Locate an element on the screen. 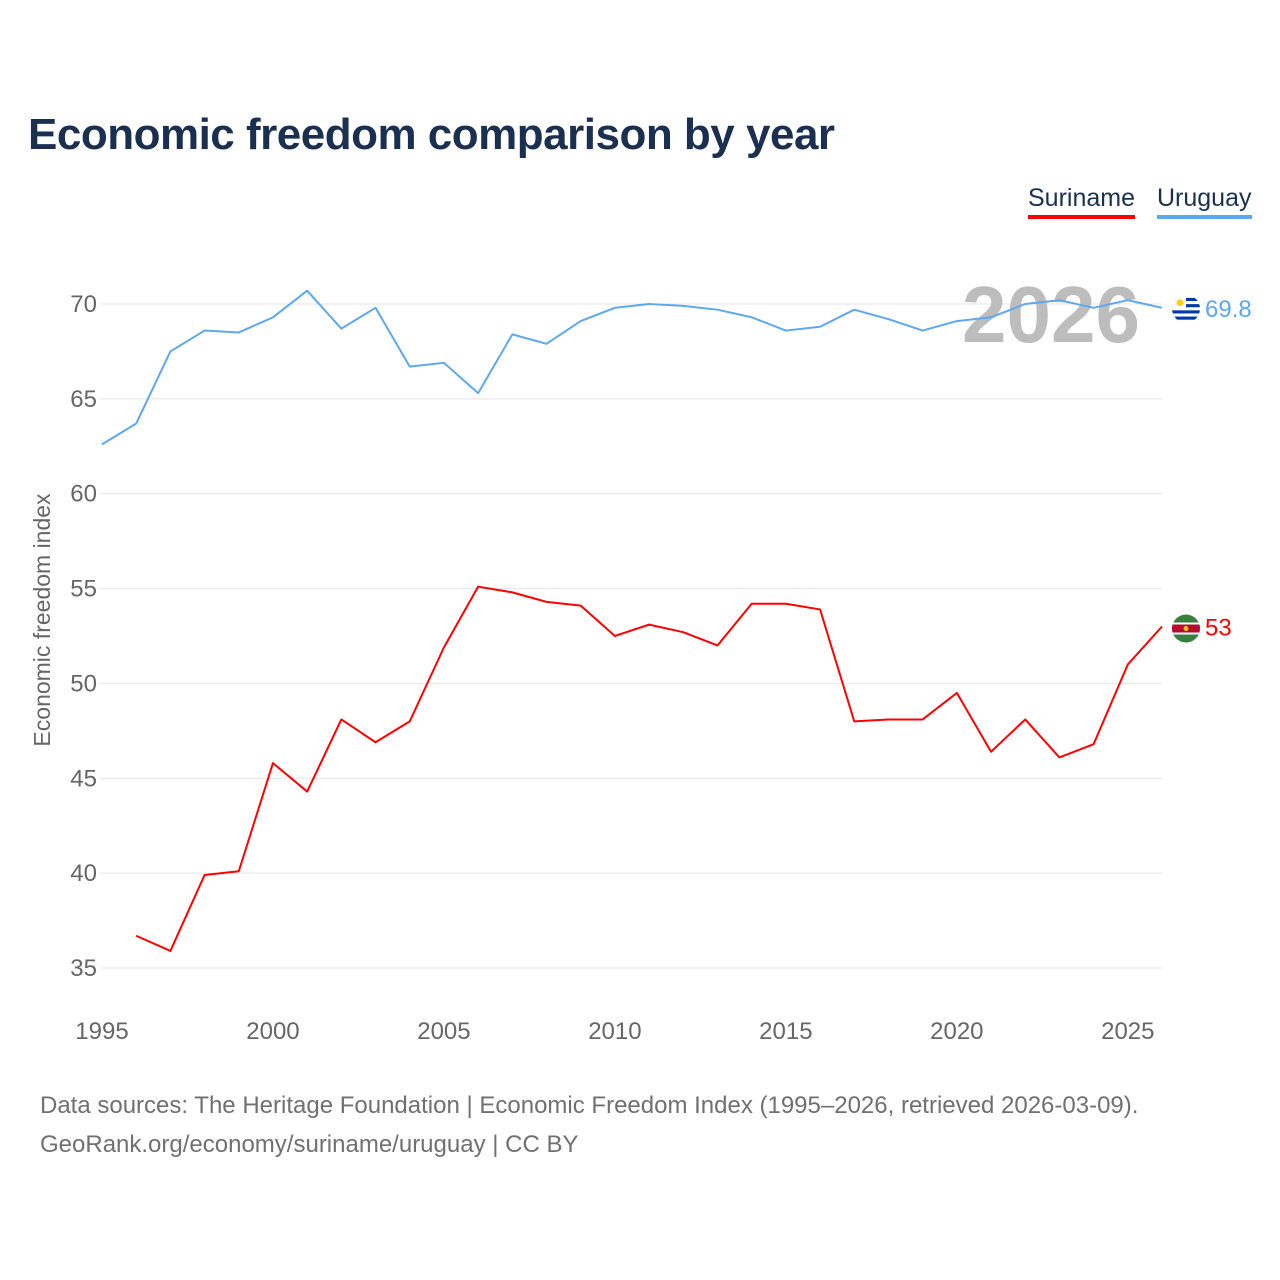 The image size is (1280, 1280). suriname-flag-icon is located at coordinates (1186, 628).